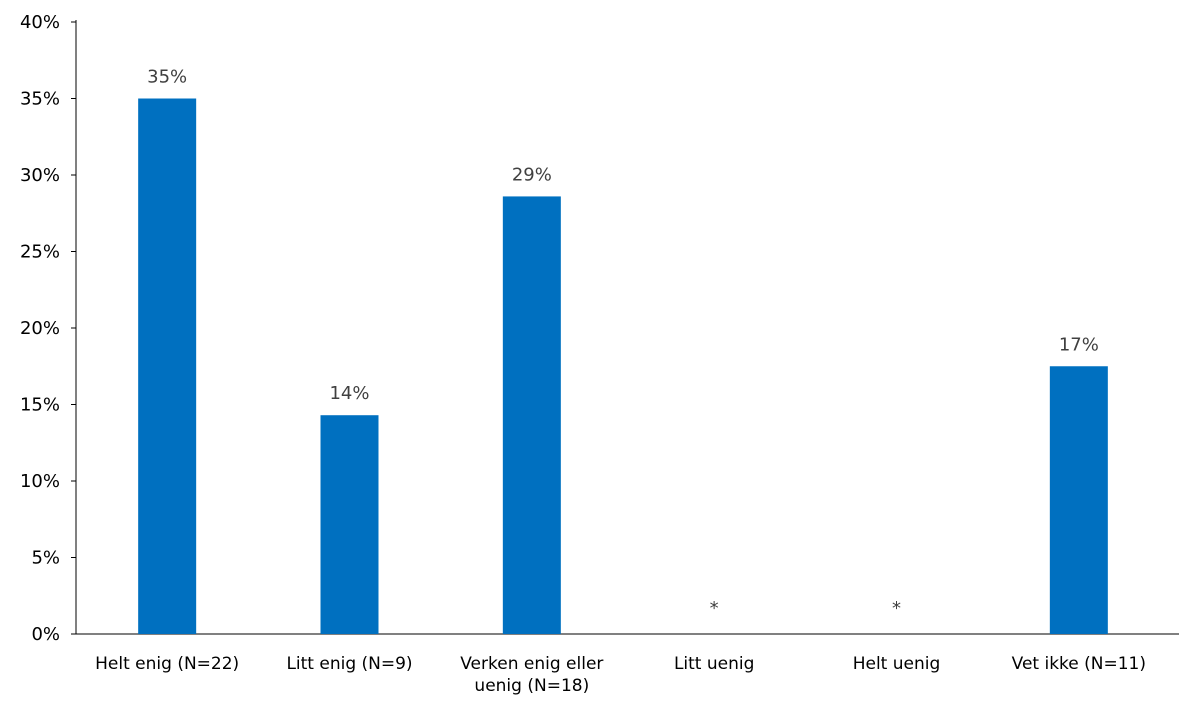 The width and height of the screenshot is (1179, 703). Describe the element at coordinates (40, 99) in the screenshot. I see `y-tick-label: 35%` at that location.